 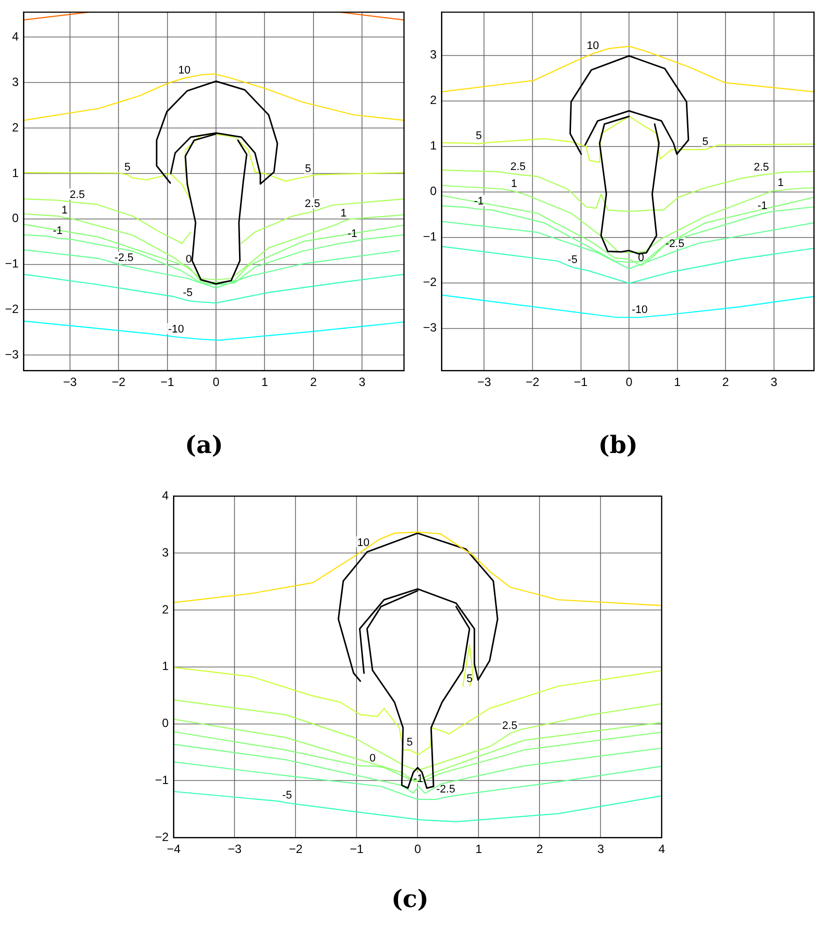 What do you see at coordinates (662, 849) in the screenshot?
I see `x-tick-label: 4` at bounding box center [662, 849].